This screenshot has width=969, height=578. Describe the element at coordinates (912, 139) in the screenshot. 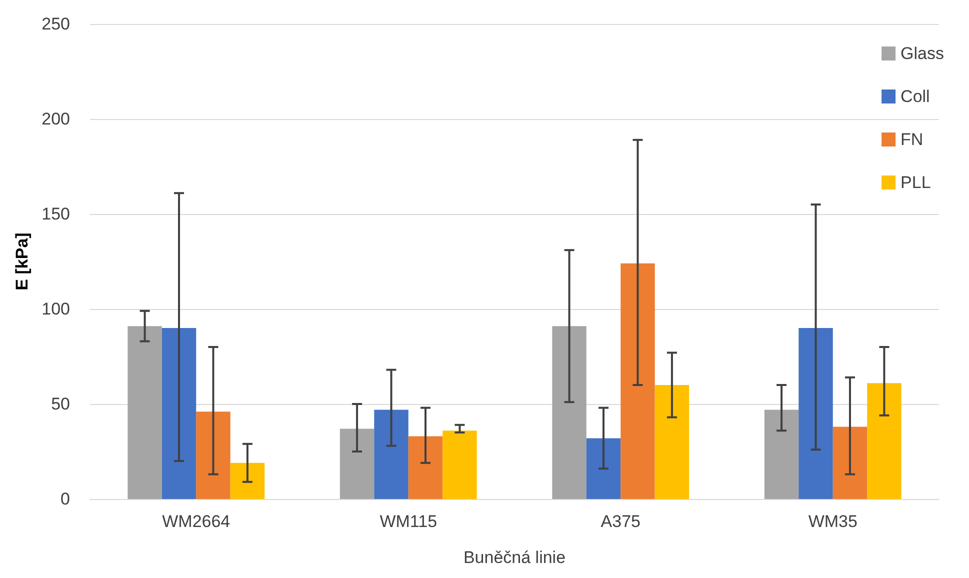

I see `legend-label: FN` at that location.